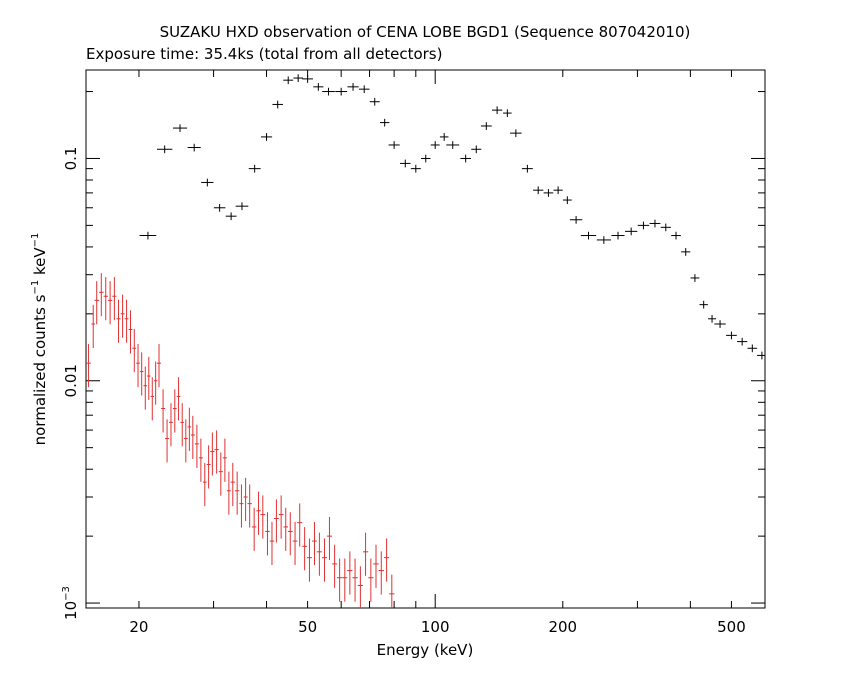  I want to click on y-axis-label-main: normalized counts s, so click(40, 369).